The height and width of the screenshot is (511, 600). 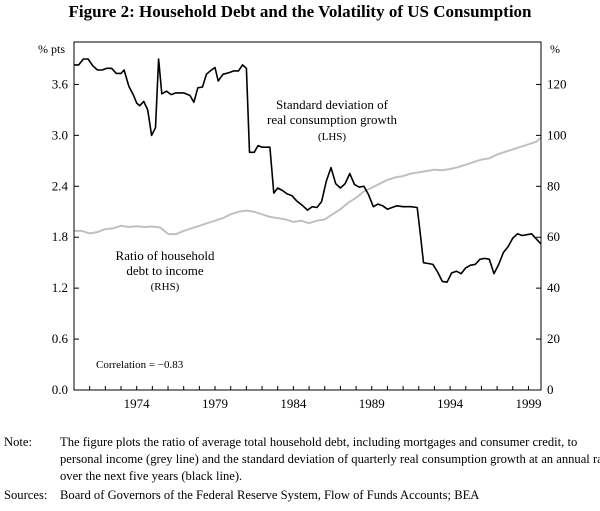 I want to click on left-axis-unit: % pts, so click(x=51, y=49).